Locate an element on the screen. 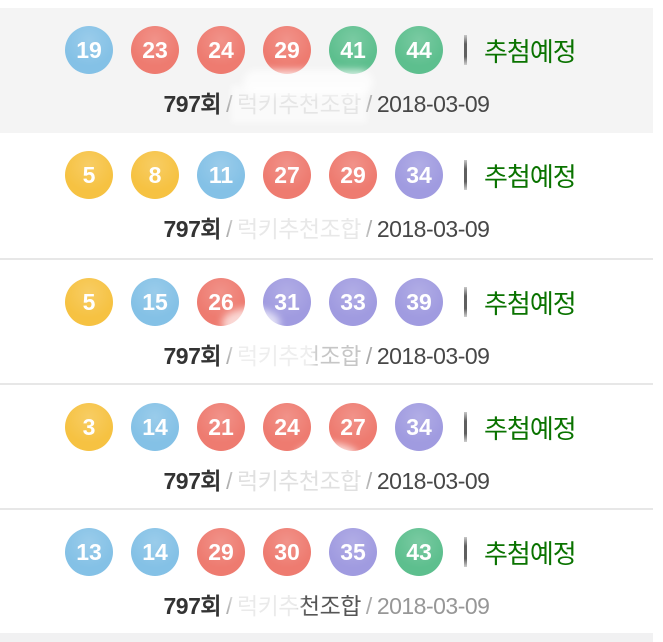 The width and height of the screenshot is (663, 642). ball-list: 13 14 29 30 35 43 is located at coordinates (254, 552).